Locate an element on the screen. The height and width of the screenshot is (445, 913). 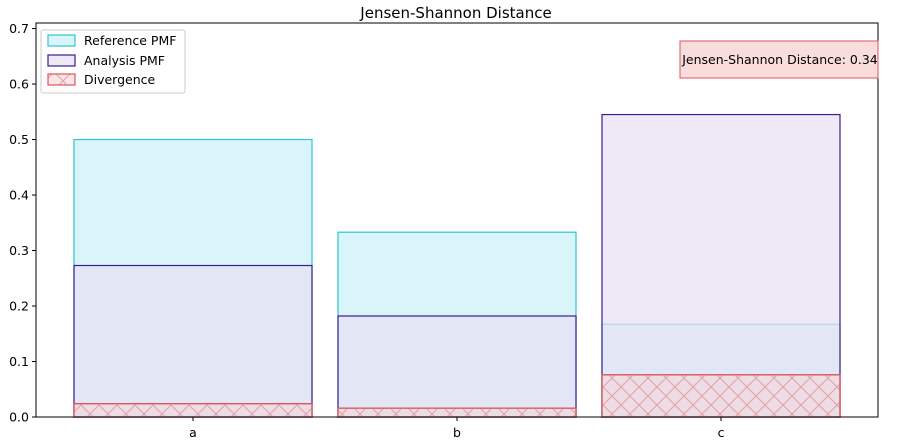
legend-label-reference: Reference PMF is located at coordinates (130, 40).